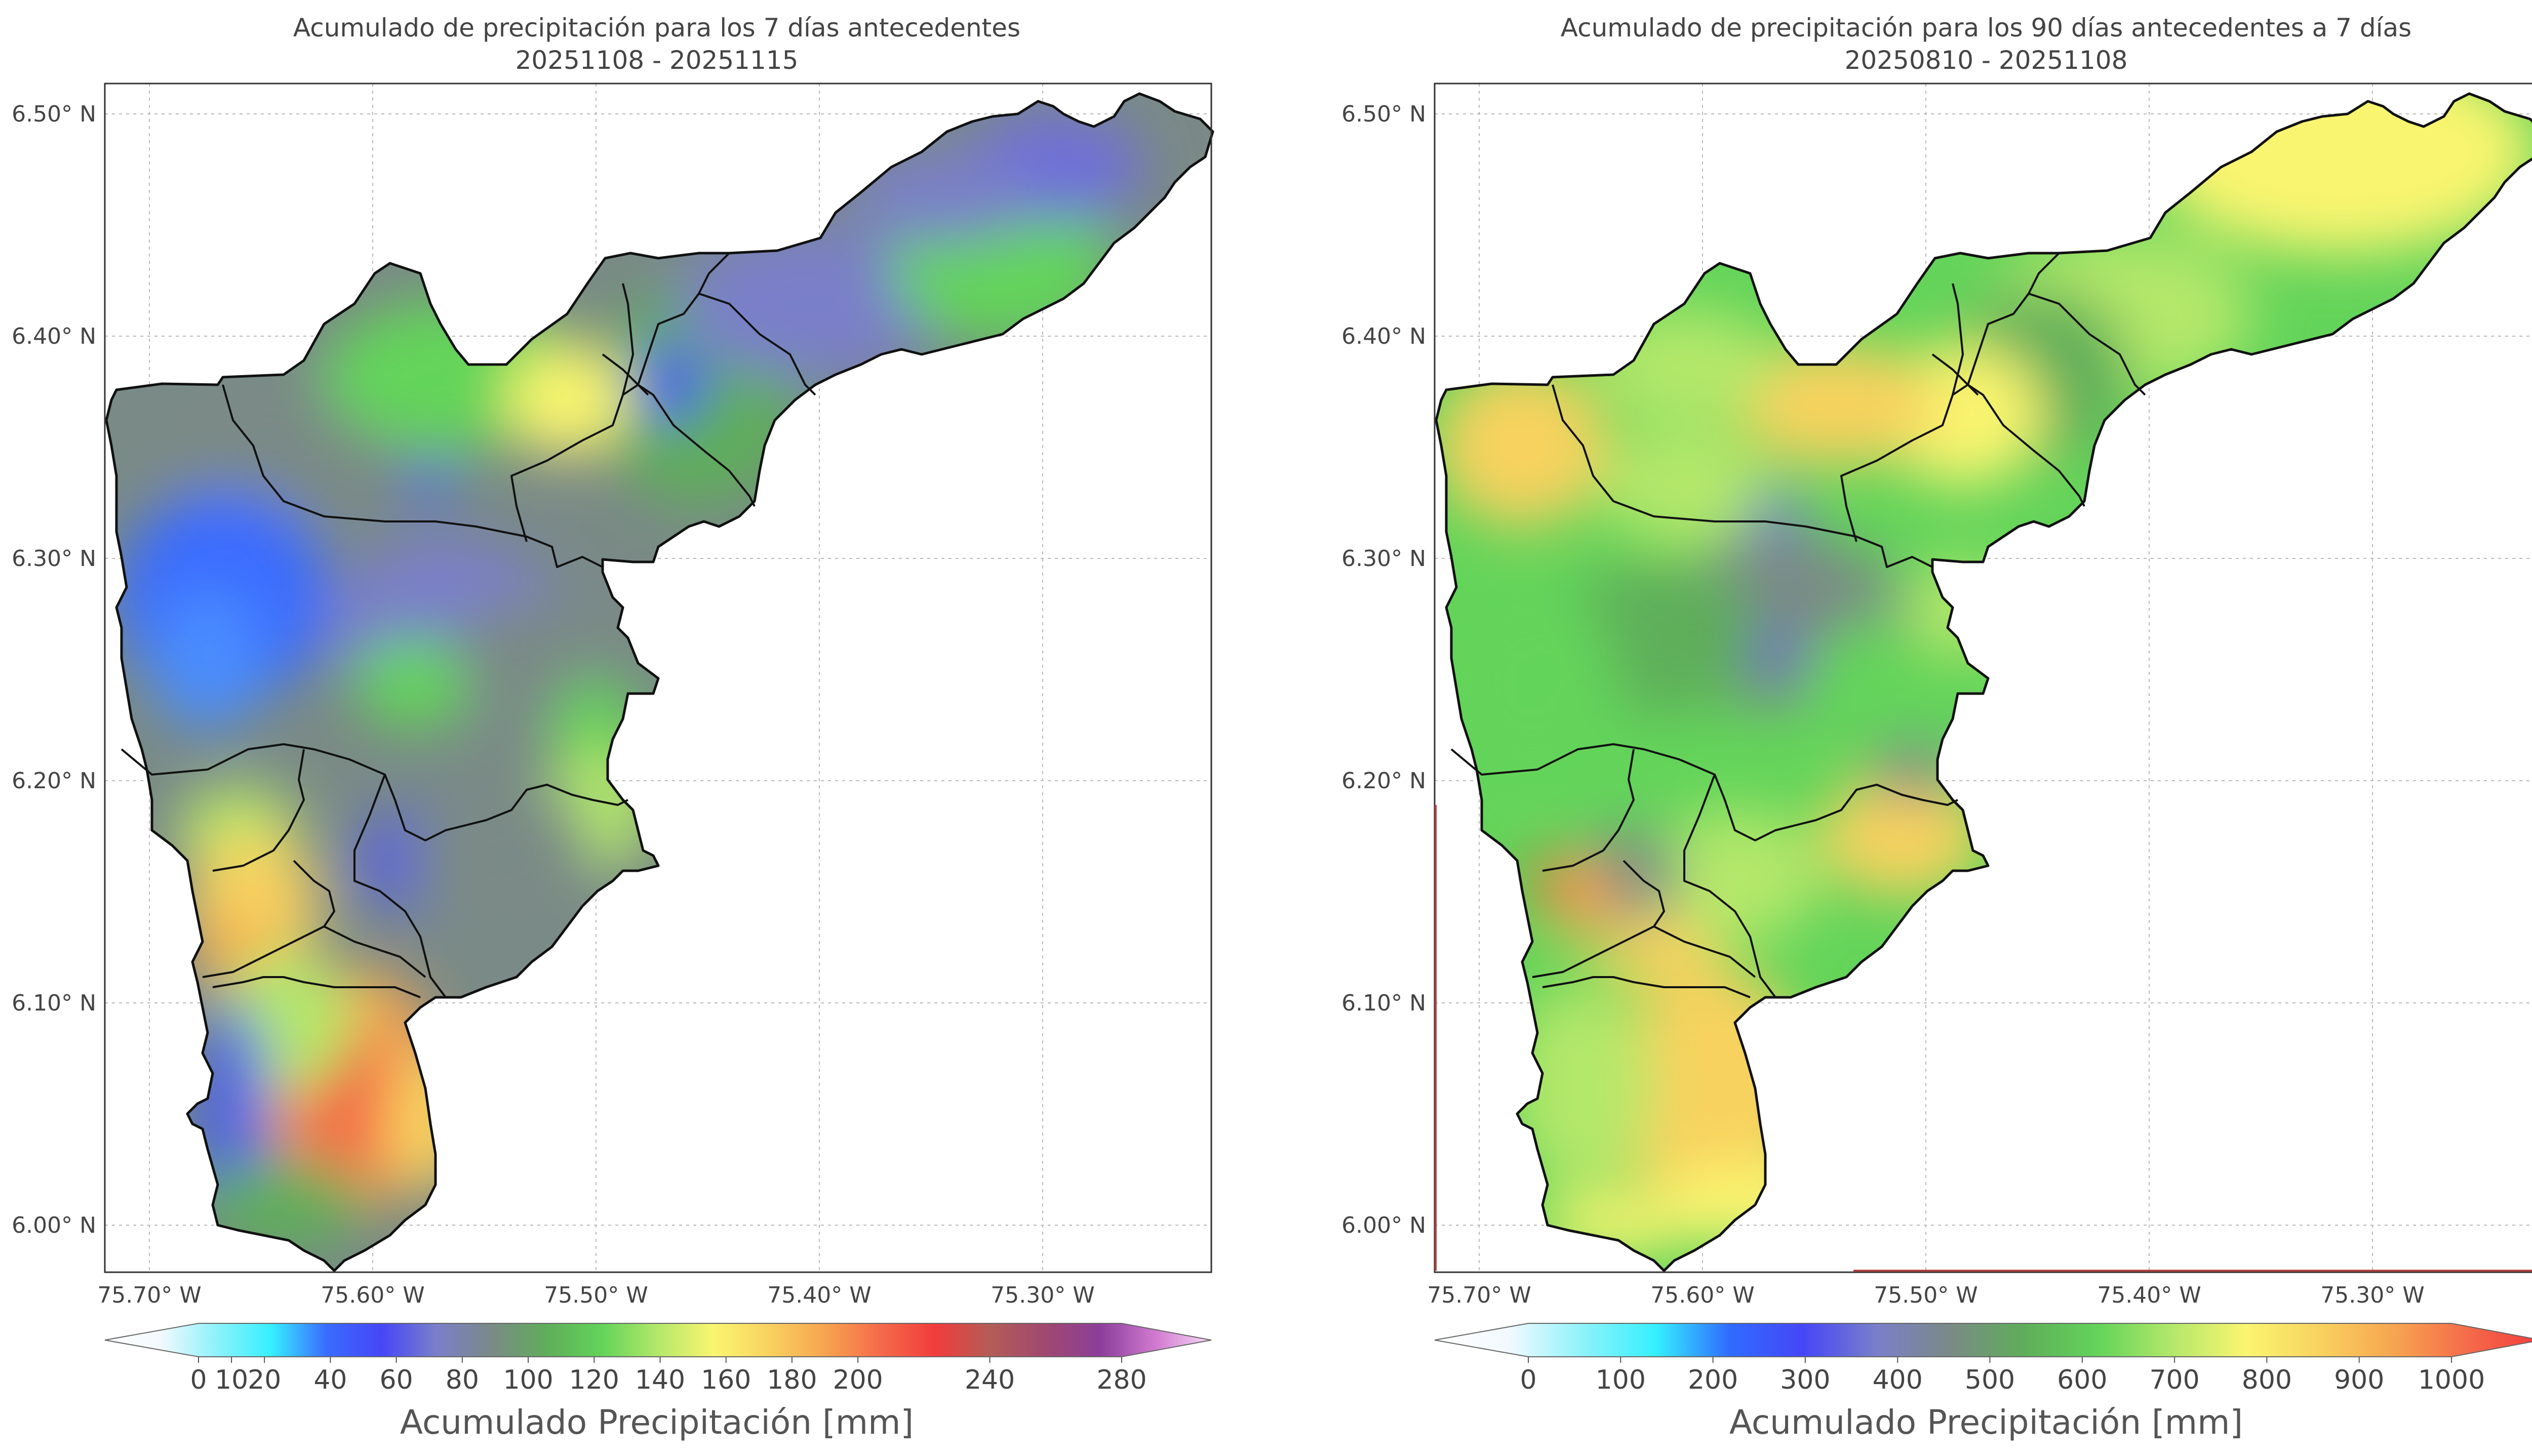 Image resolution: width=2532 pixels, height=1456 pixels. What do you see at coordinates (54, 336) in the screenshot?
I see `panel-1-ytick: 6.40° N` at bounding box center [54, 336].